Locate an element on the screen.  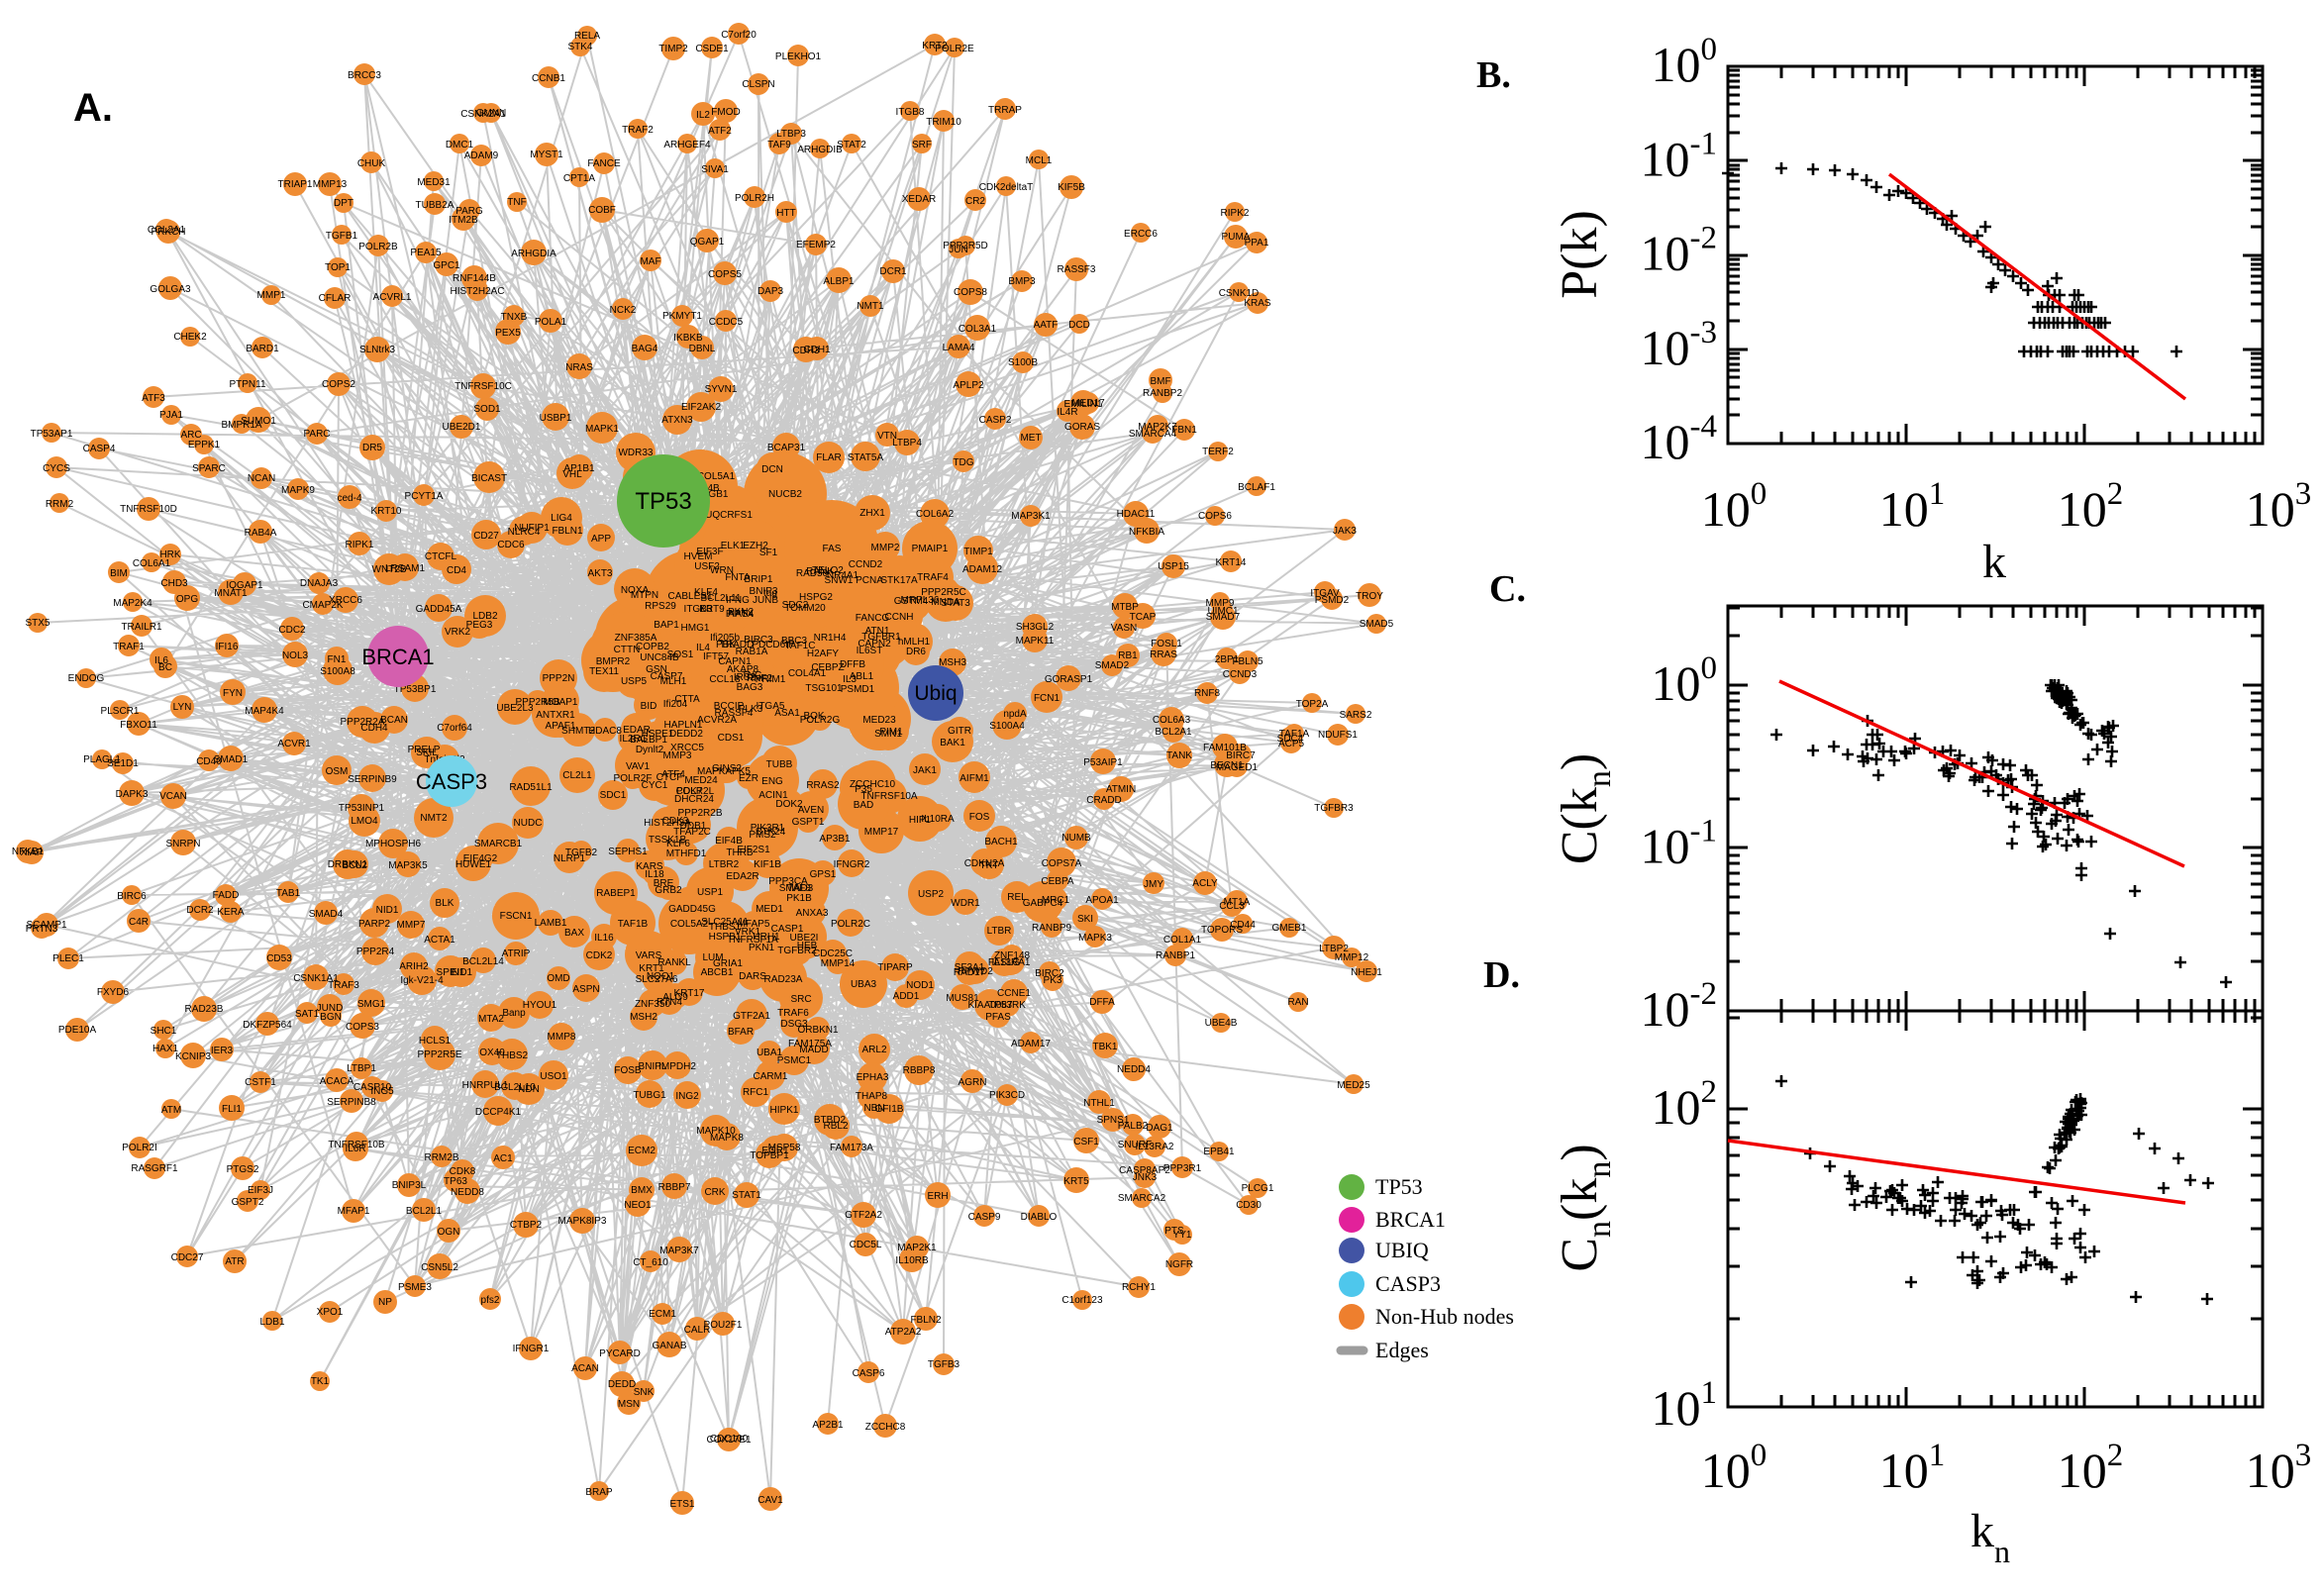
svg-text: BRCC3 is located at coordinates (364, 75).